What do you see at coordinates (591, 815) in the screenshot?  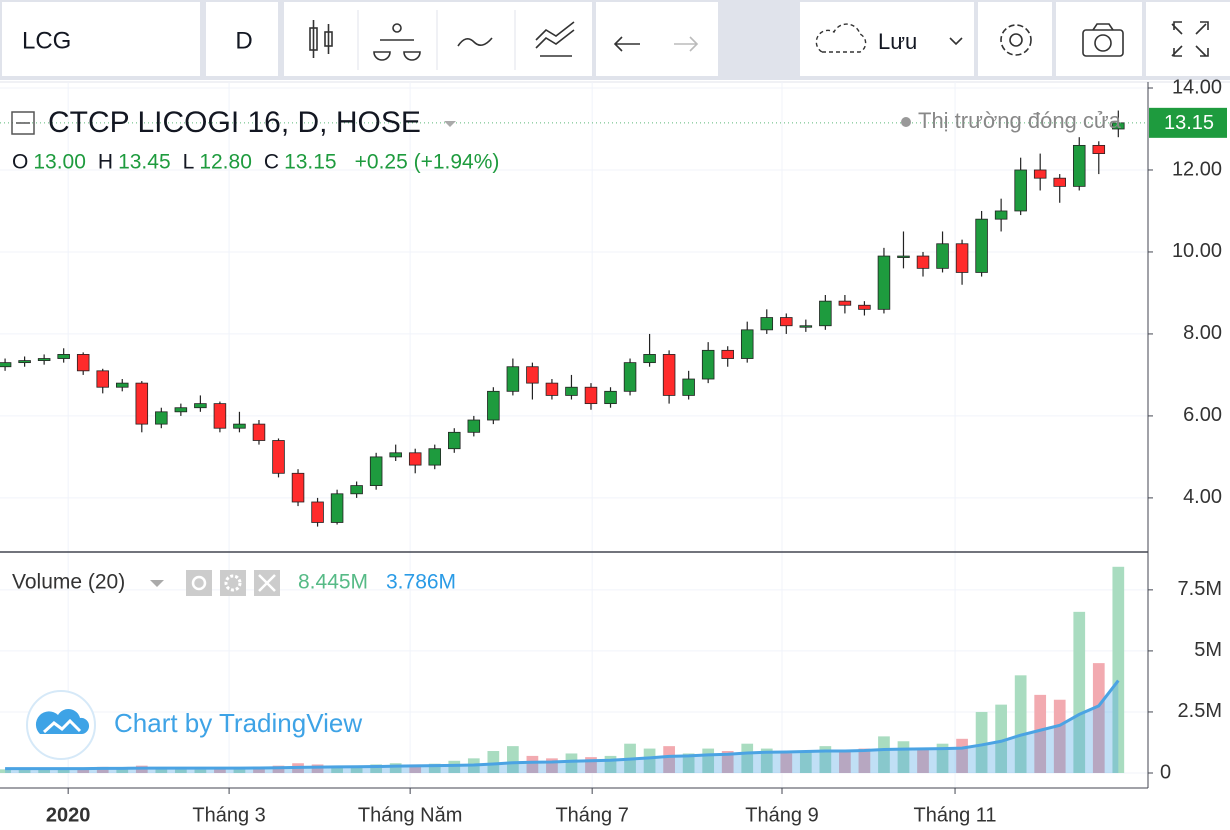 I see `x-tick-label: Tháng 7` at bounding box center [591, 815].